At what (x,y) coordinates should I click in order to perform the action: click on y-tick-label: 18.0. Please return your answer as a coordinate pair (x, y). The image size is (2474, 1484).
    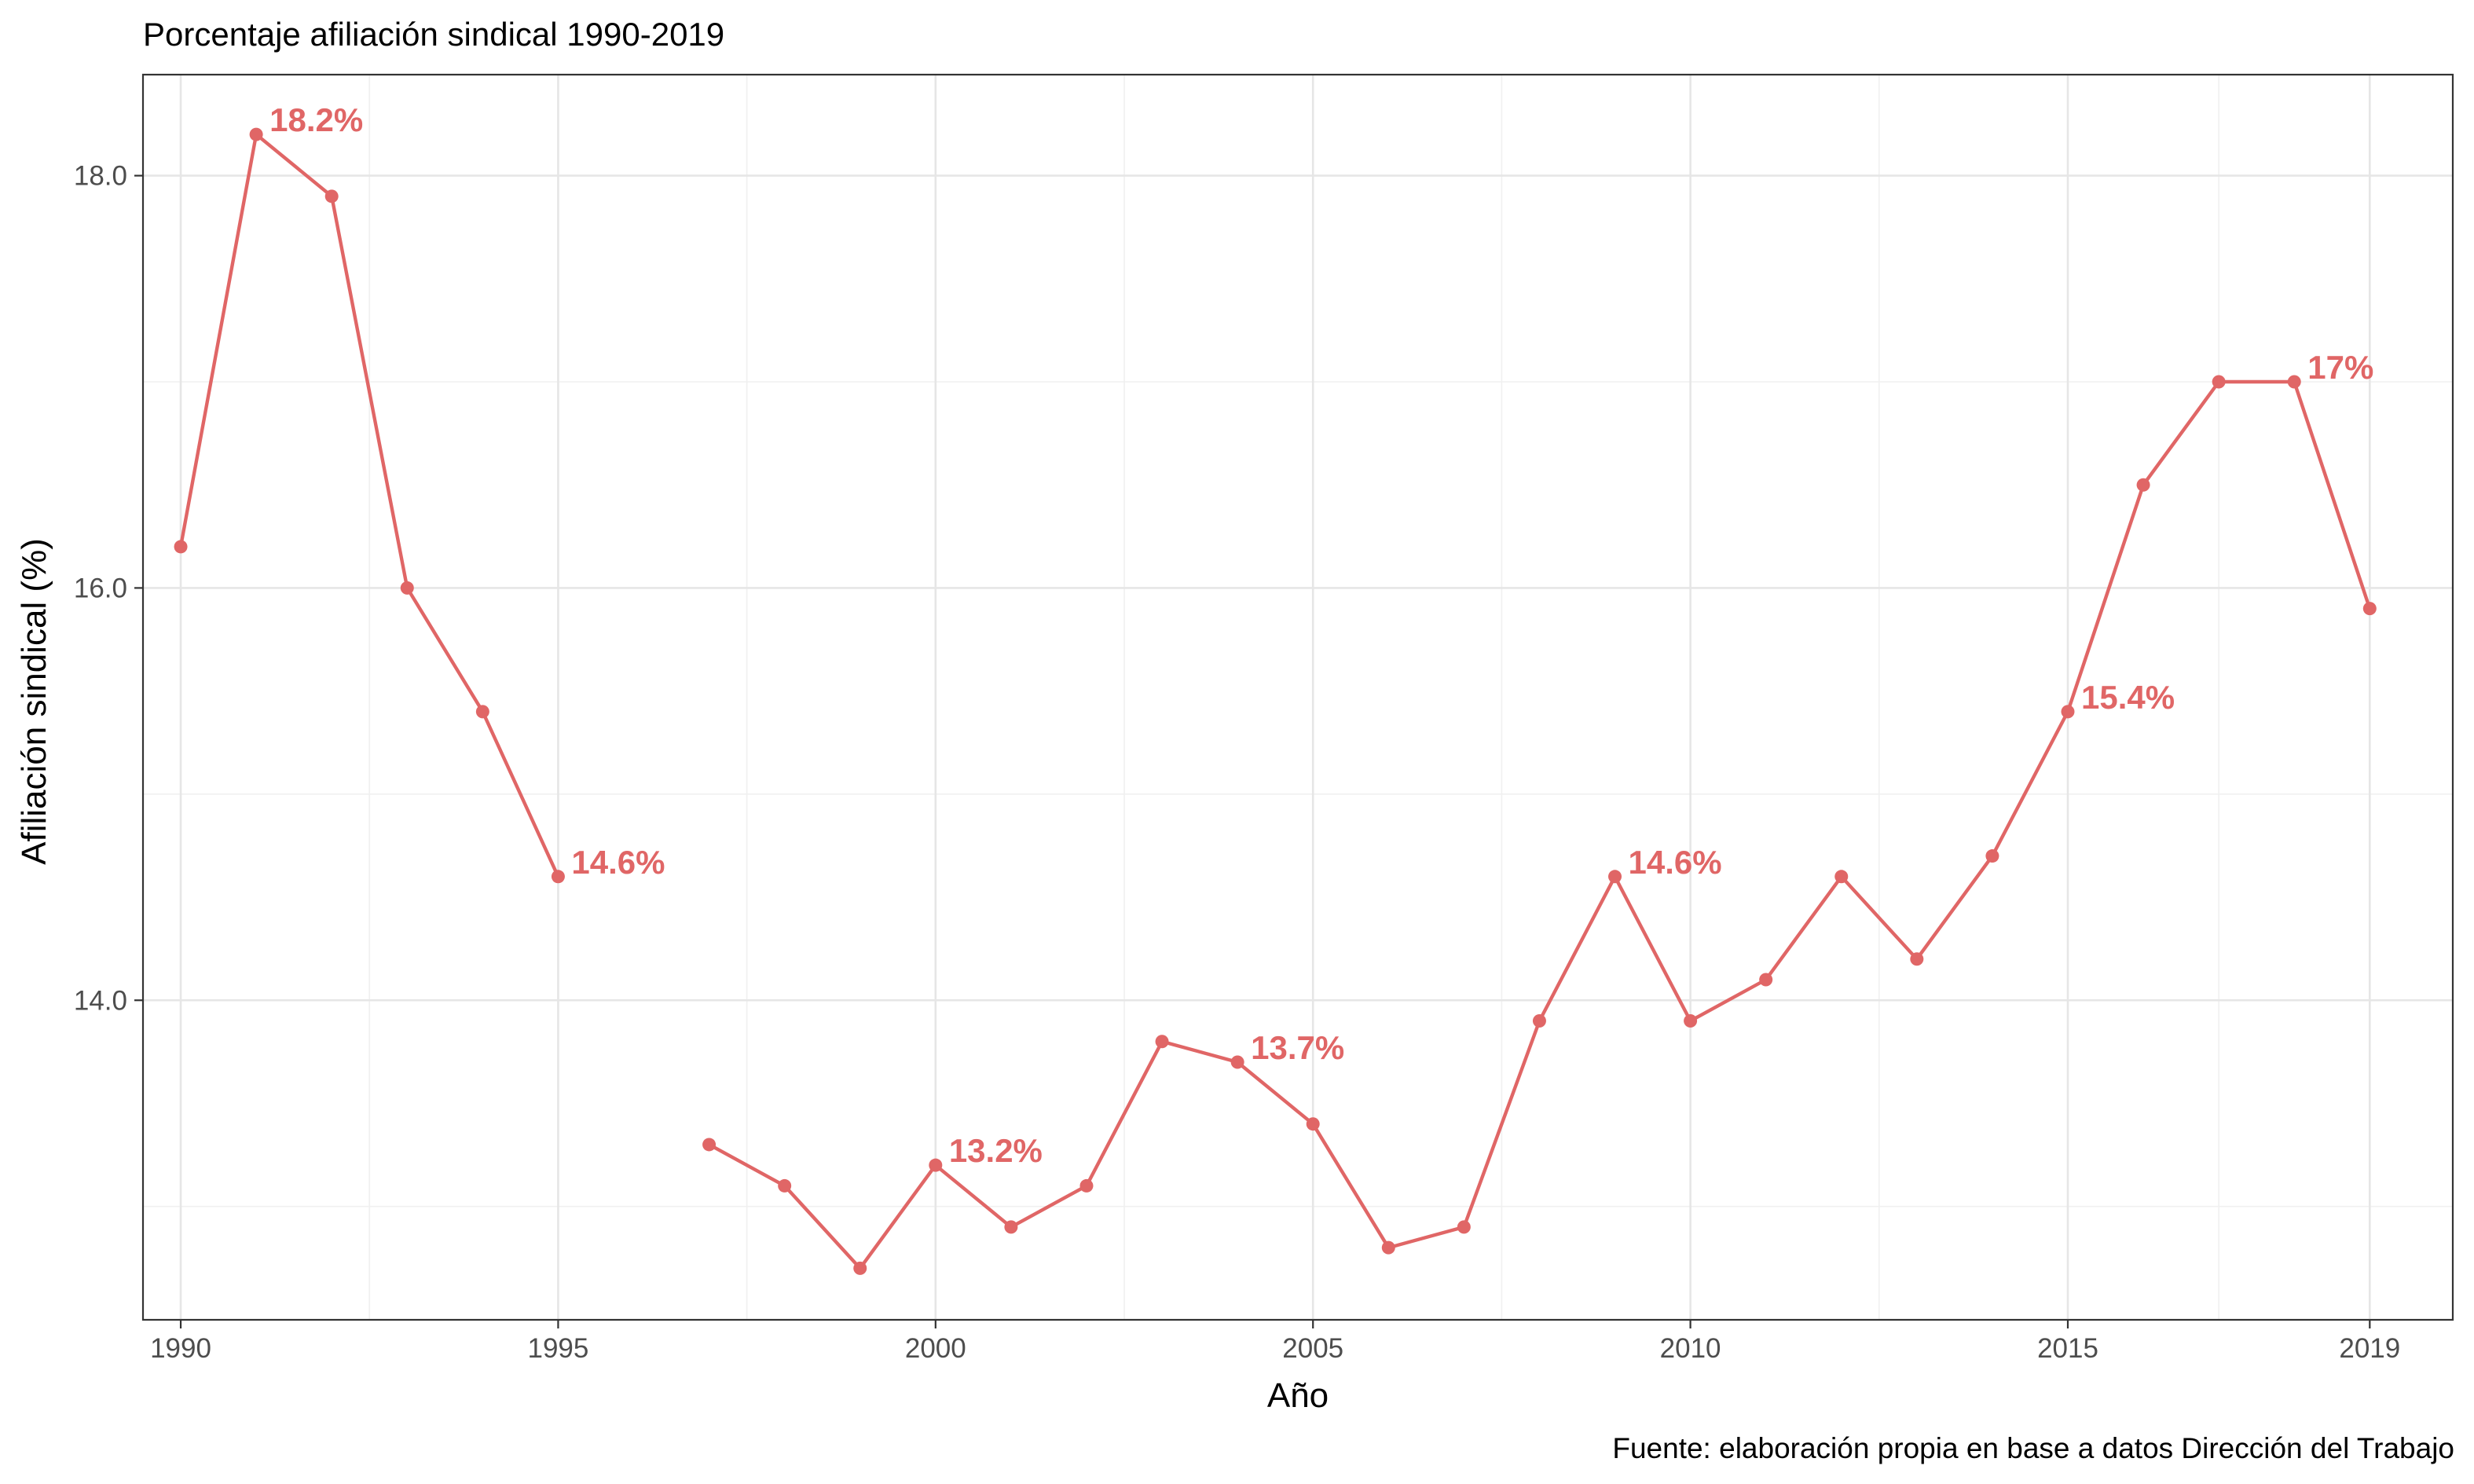
    Looking at the image, I should click on (100, 176).